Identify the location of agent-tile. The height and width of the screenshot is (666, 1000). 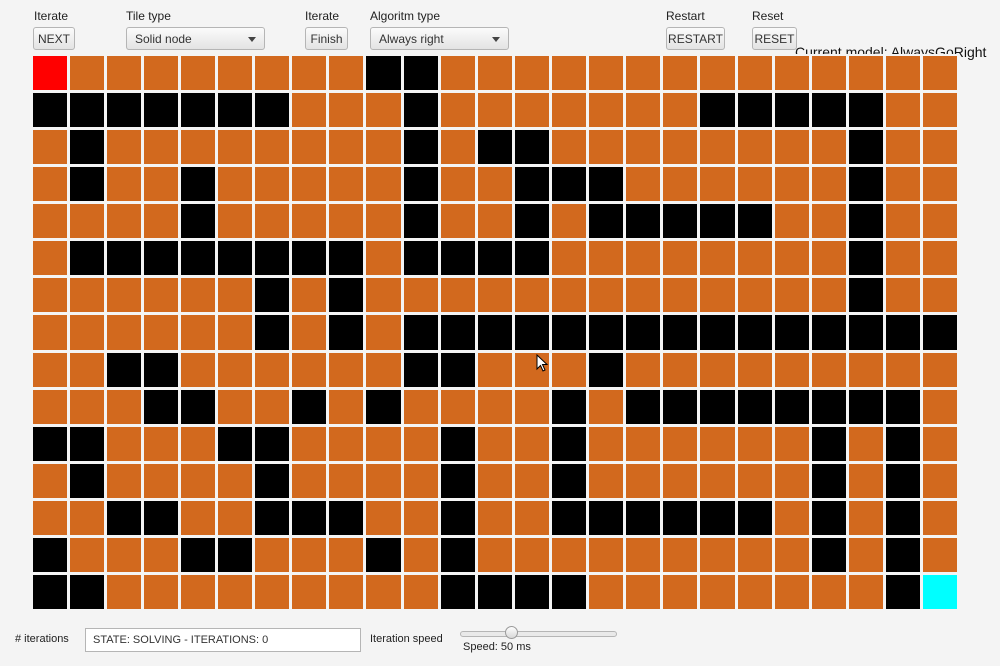
(49, 72).